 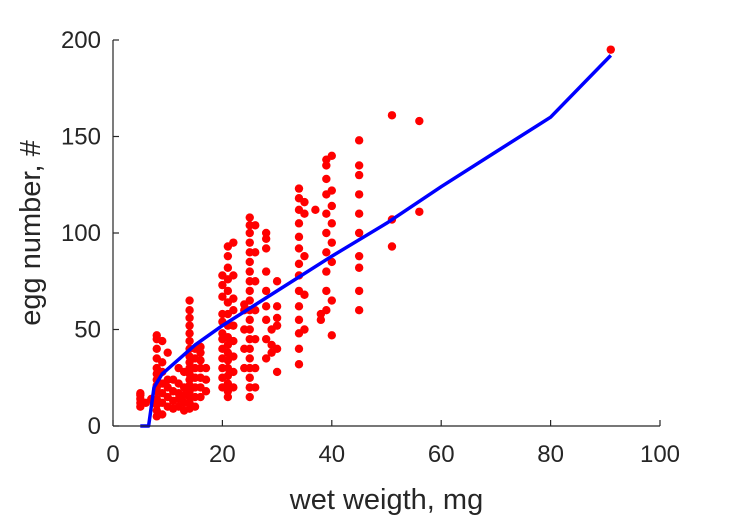 I want to click on y-tick-label: 100, so click(x=81, y=233).